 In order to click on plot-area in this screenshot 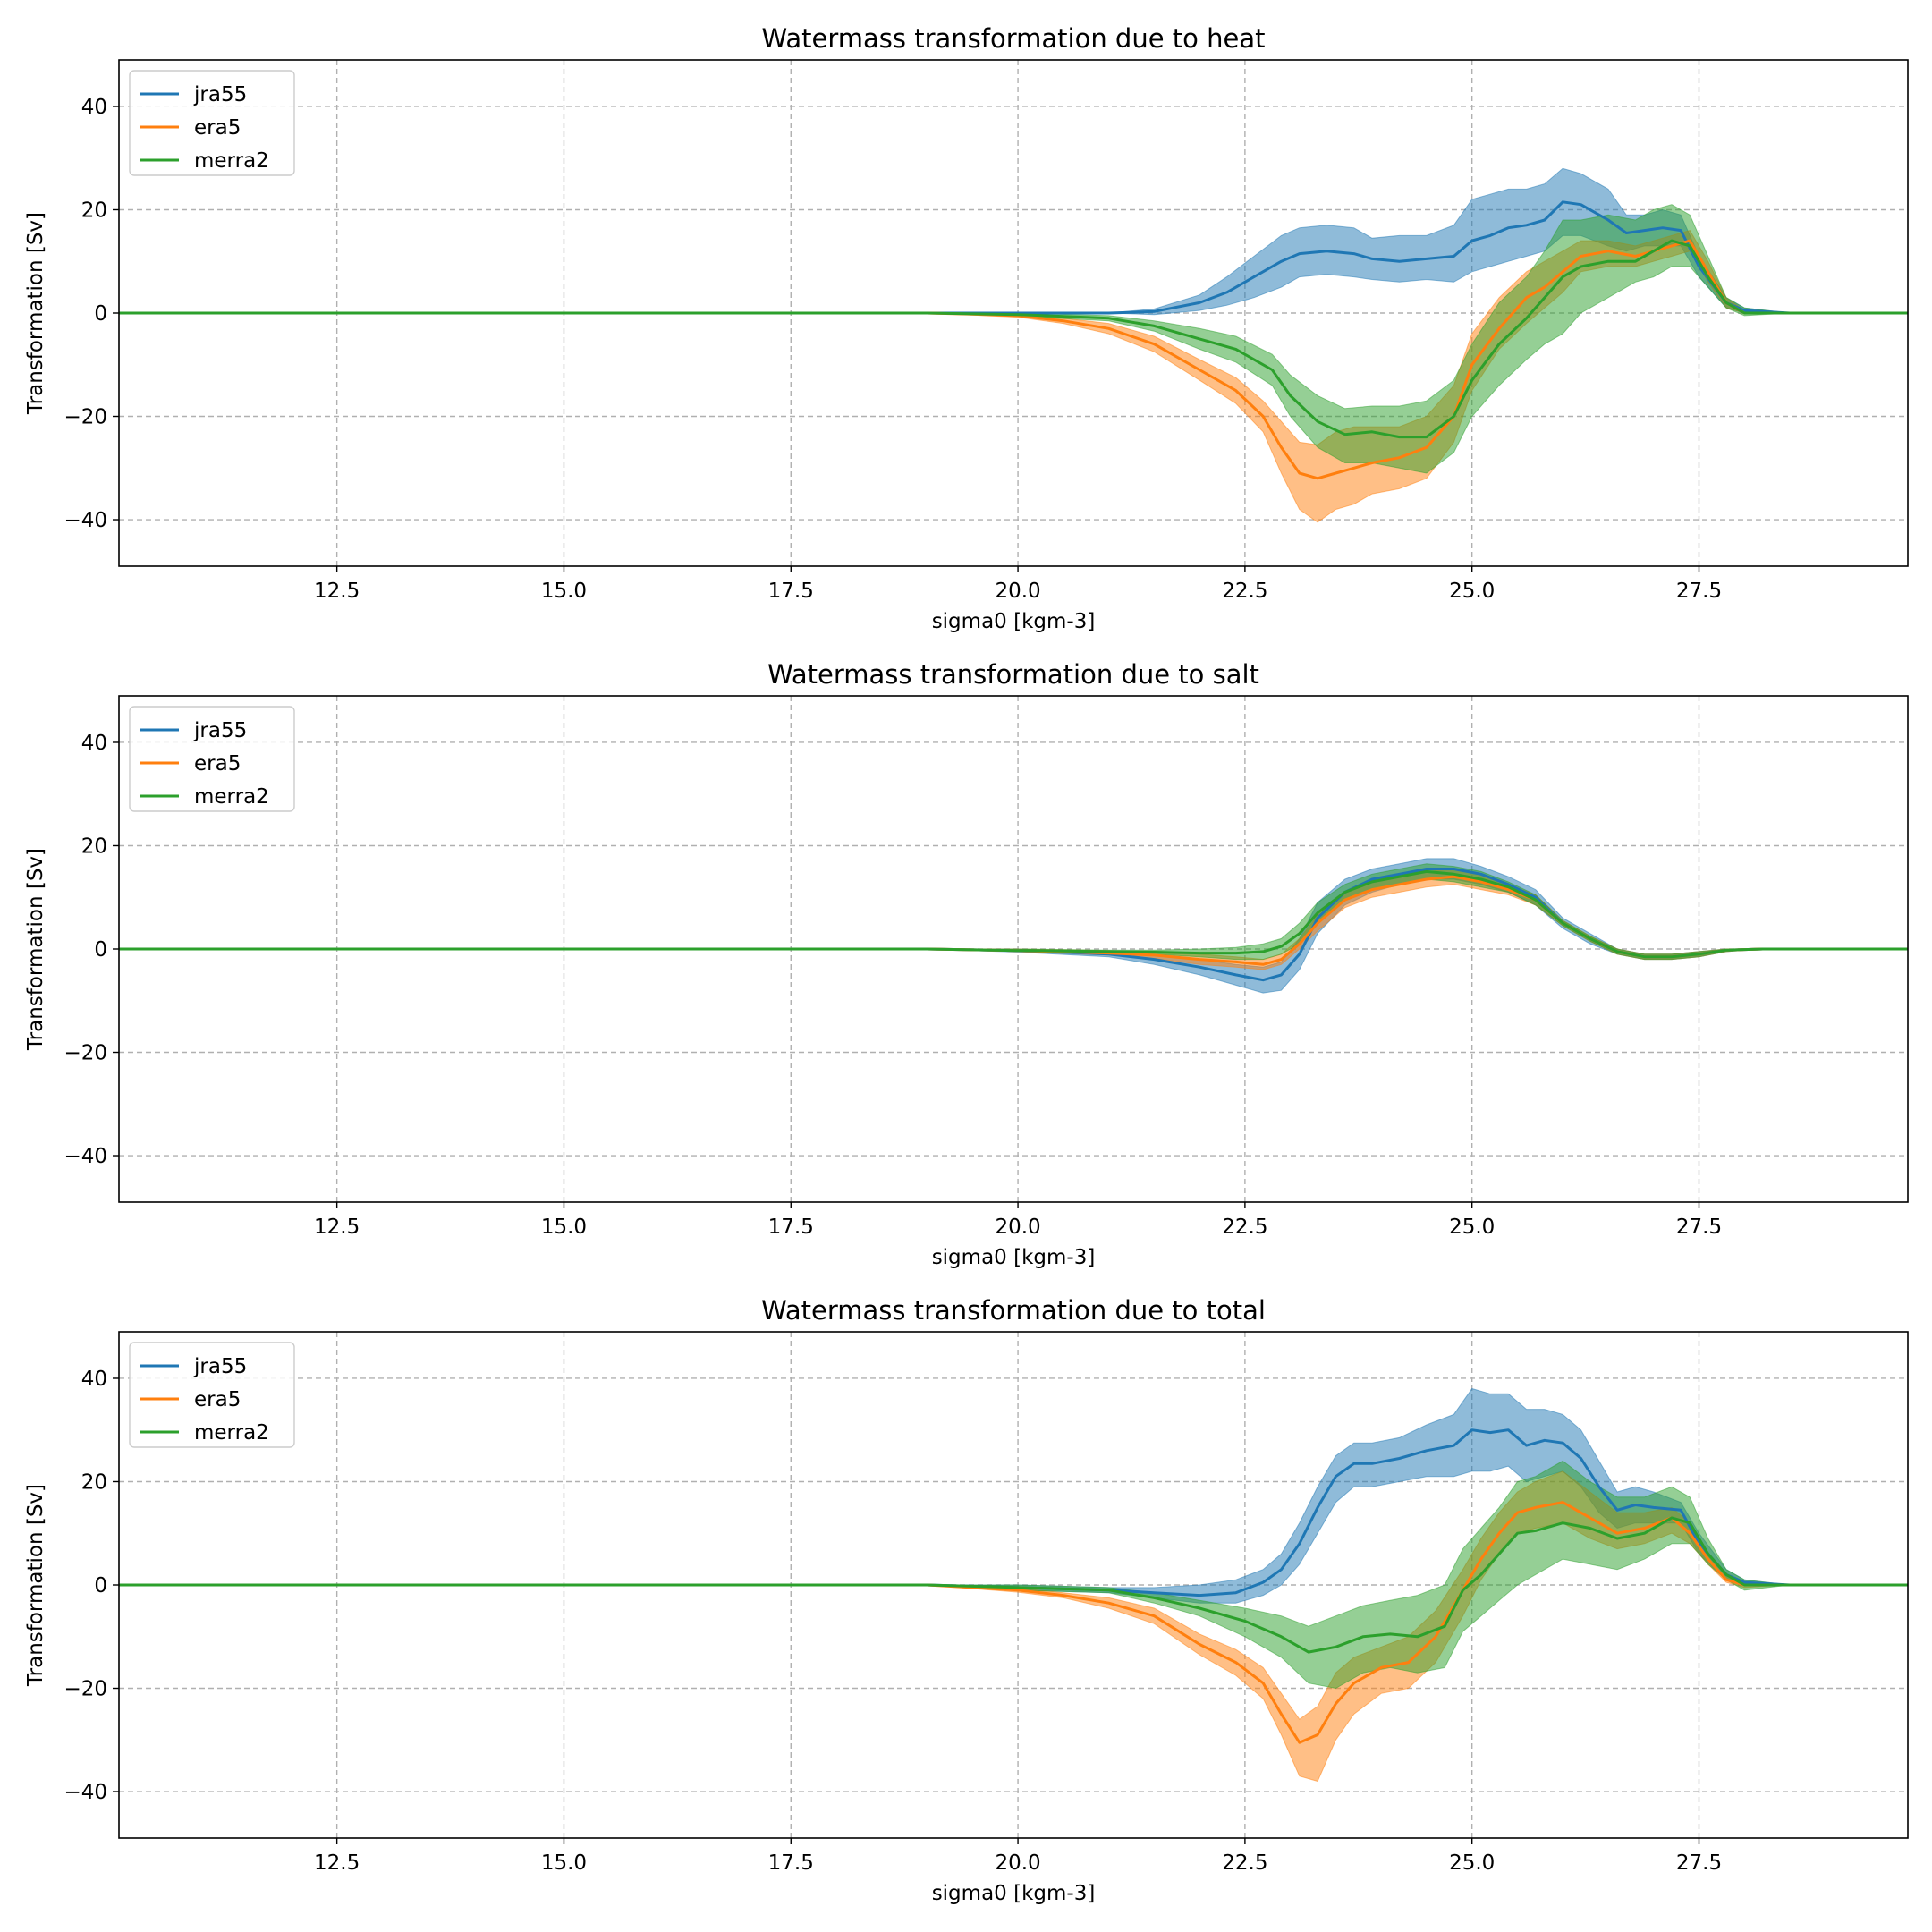, I will do `click(1013, 926)`.